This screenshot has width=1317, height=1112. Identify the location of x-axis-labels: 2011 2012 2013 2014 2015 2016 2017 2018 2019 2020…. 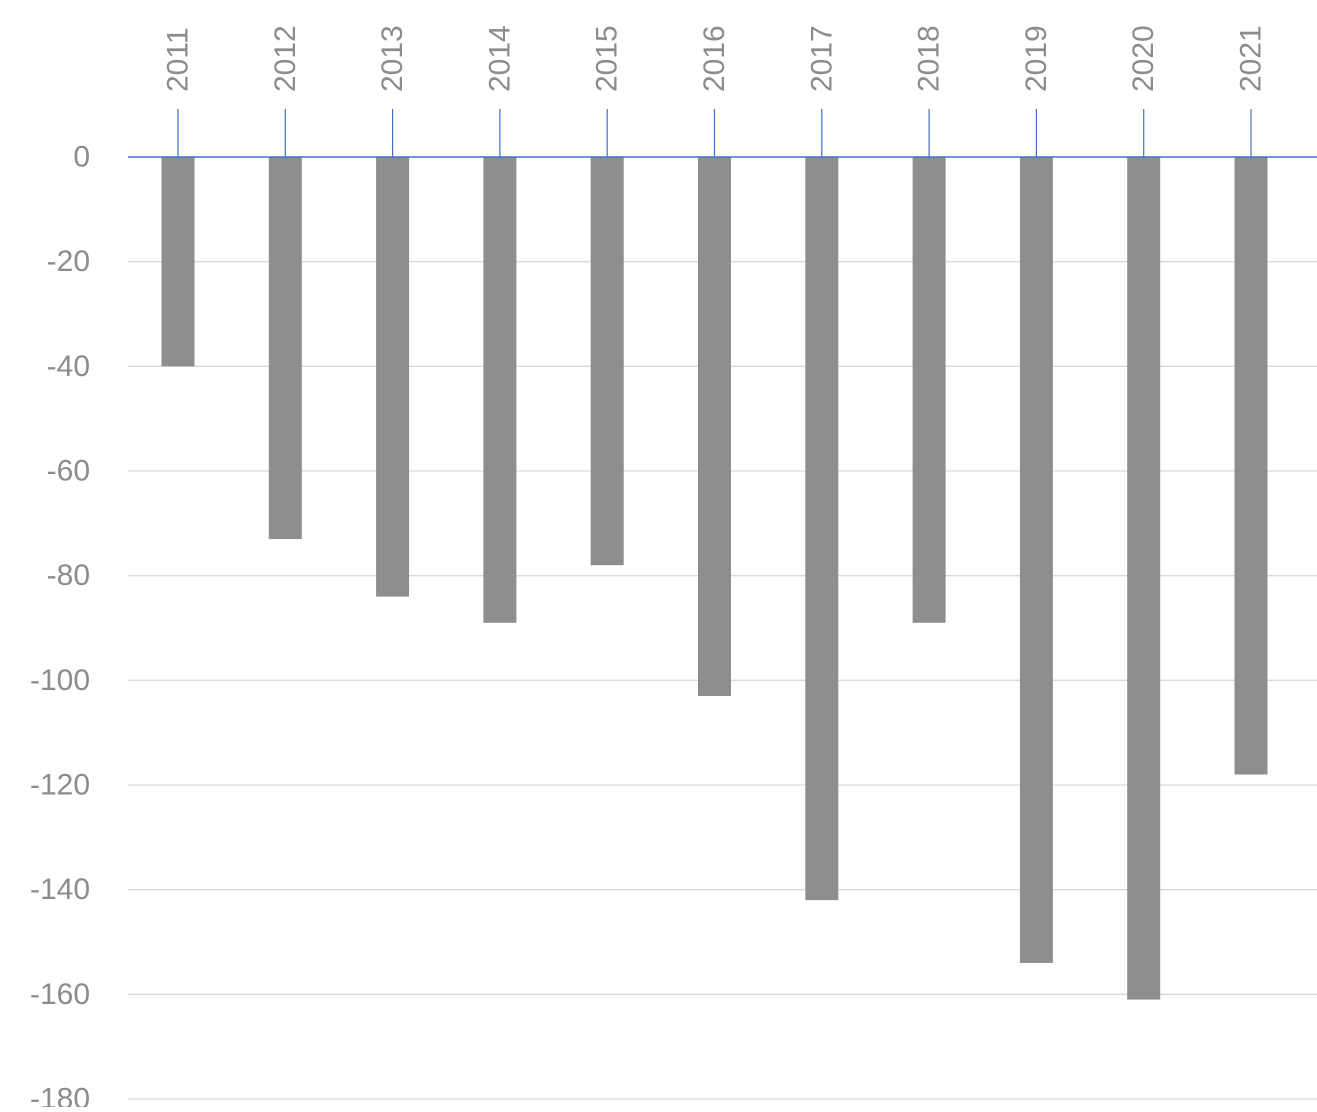
(715, 58).